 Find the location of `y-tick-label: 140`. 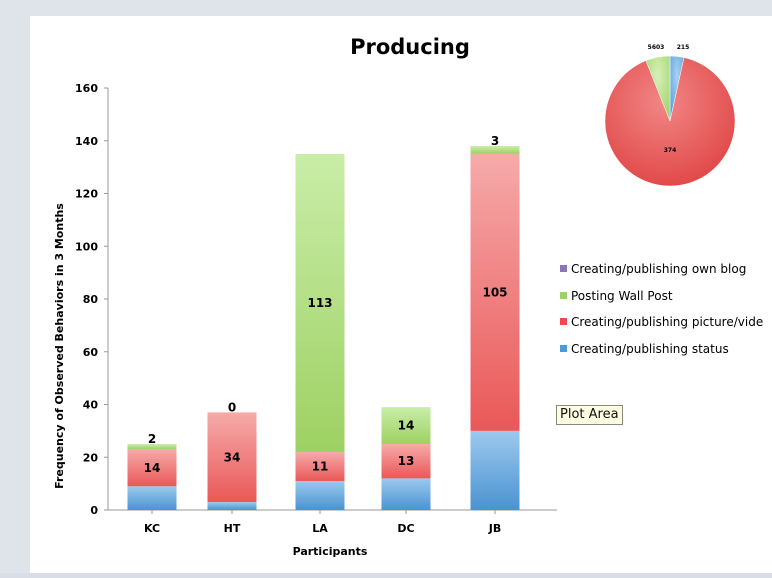

y-tick-label: 140 is located at coordinates (86, 141).